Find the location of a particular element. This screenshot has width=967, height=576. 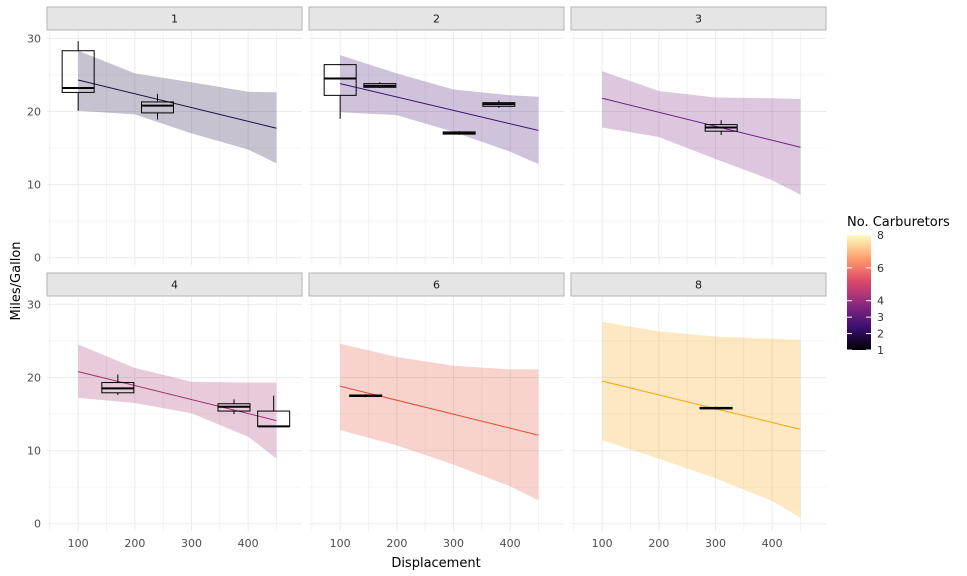

legend-label-1: 1 is located at coordinates (880, 350).